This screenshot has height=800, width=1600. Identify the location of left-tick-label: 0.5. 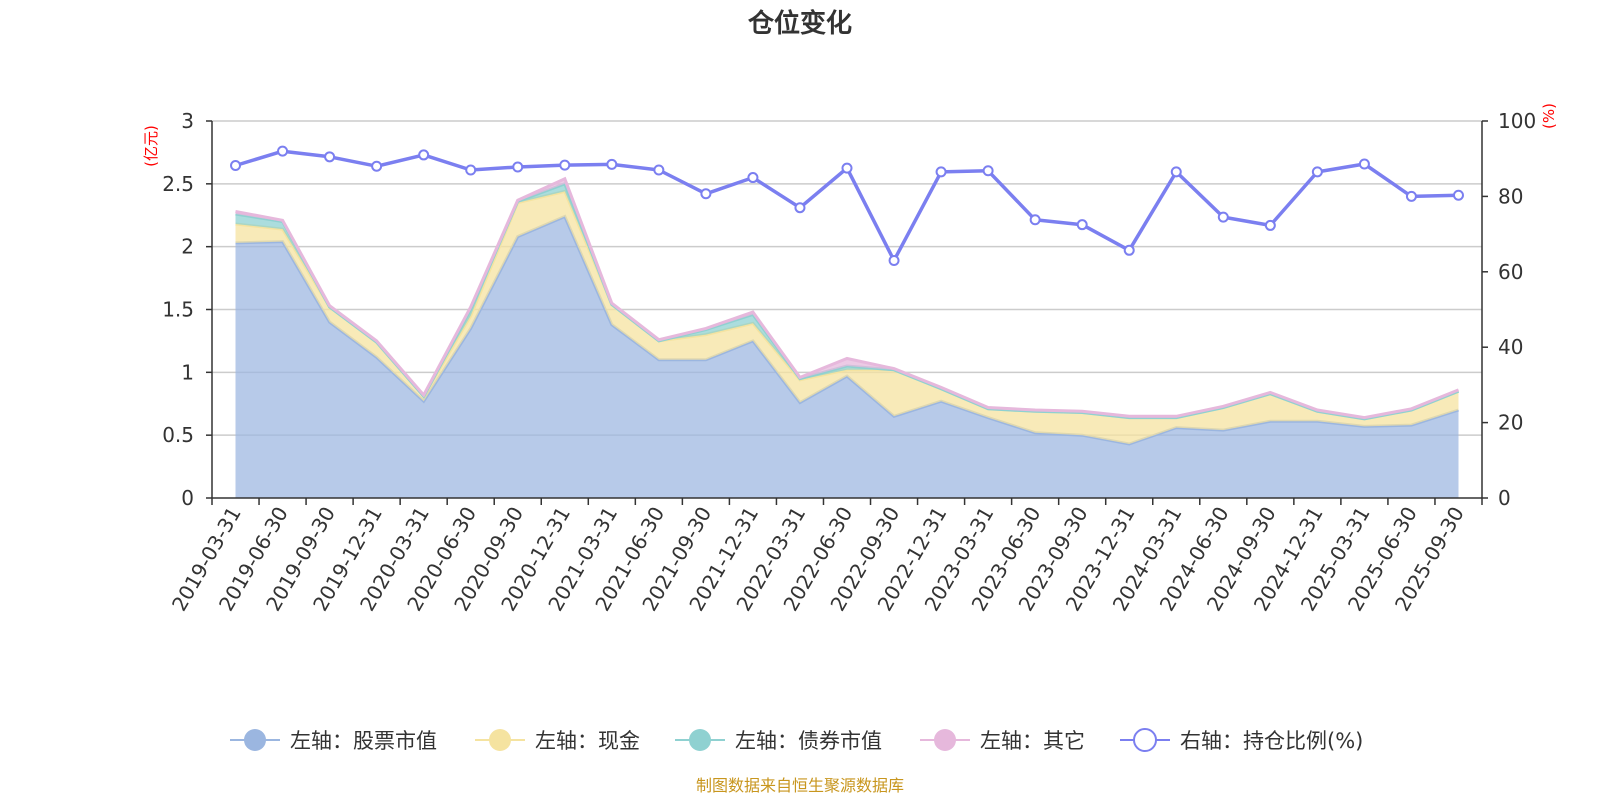
(178, 435).